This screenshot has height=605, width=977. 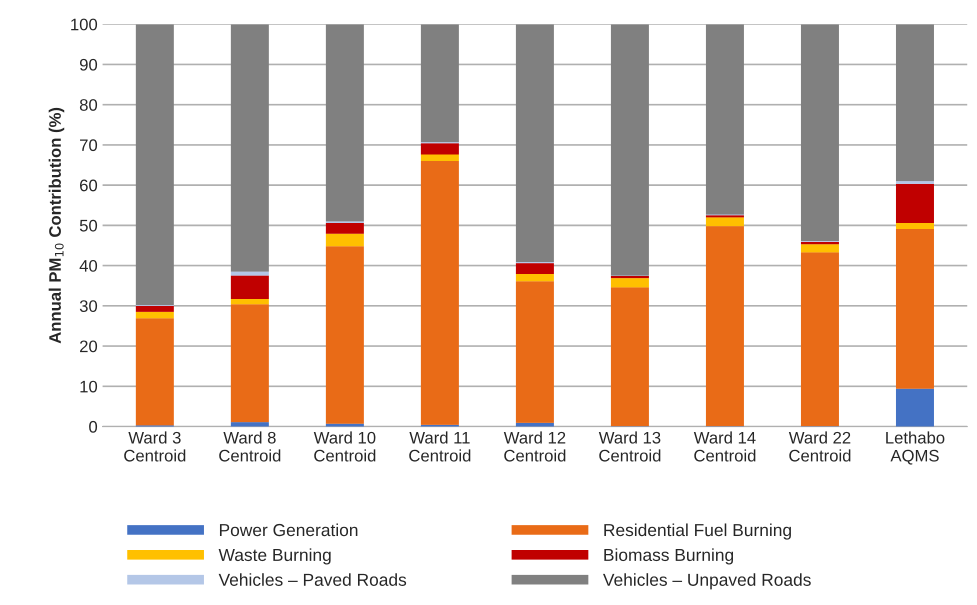 I want to click on y-tick-label: 70, so click(x=89, y=145).